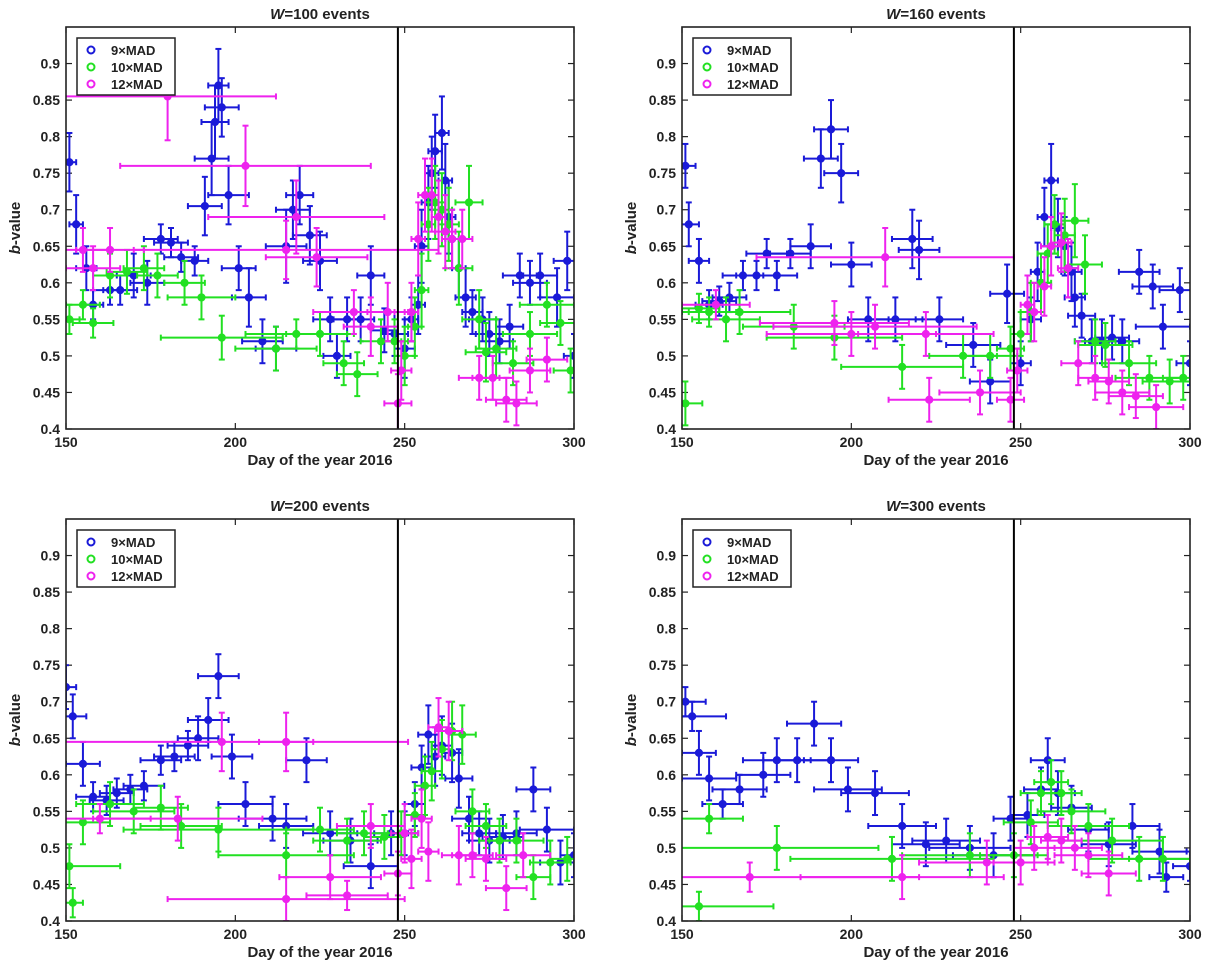 The height and width of the screenshot is (971, 1210). I want to click on legend-label: 9×MAD, so click(749, 542).